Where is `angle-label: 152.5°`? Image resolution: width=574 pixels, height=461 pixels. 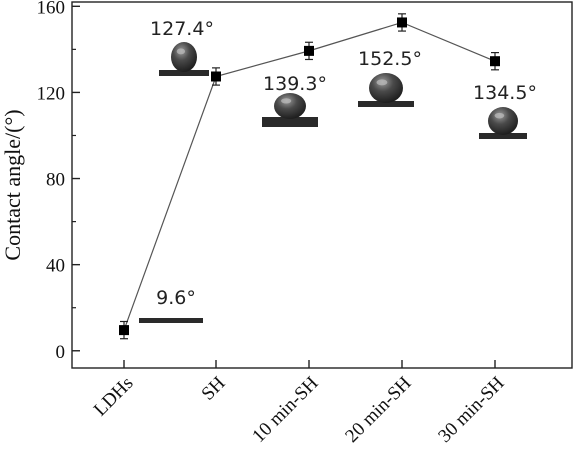 angle-label: 152.5° is located at coordinates (390, 59).